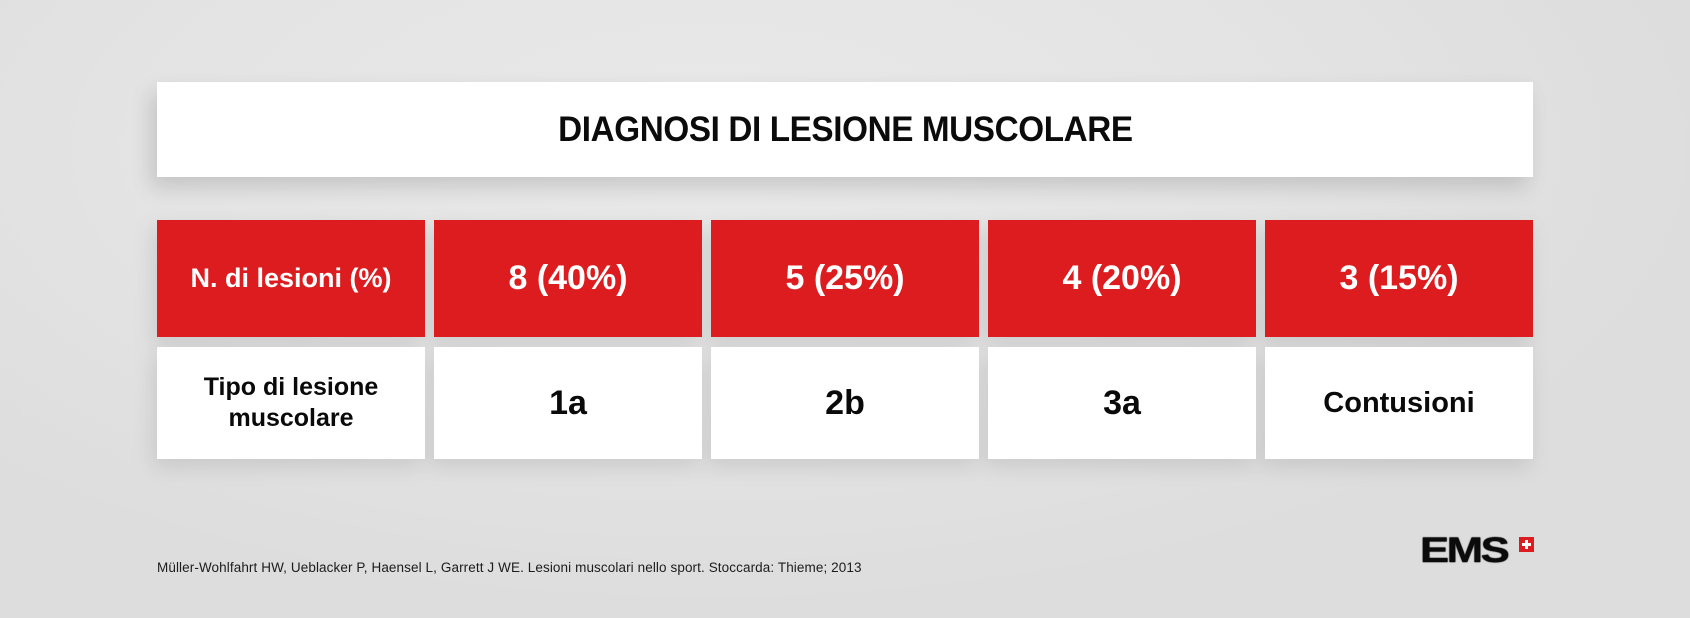 The height and width of the screenshot is (618, 1690). I want to click on ems-logo: EMS, so click(1480, 551).